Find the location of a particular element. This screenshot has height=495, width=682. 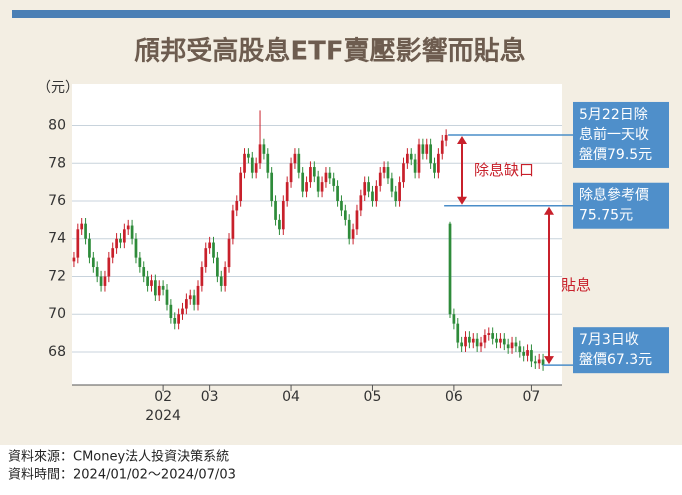

annotation-text: 息前一天收 is located at coordinates (614, 134).